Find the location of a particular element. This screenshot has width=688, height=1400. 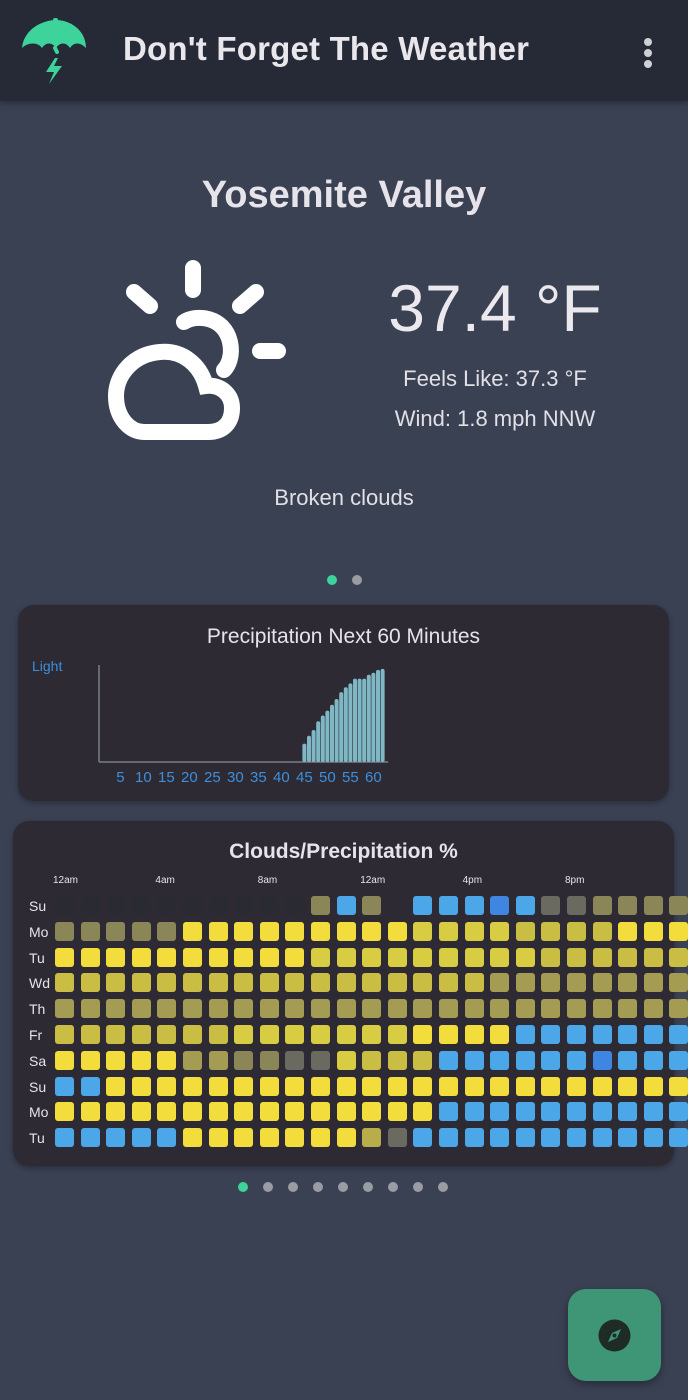

hour-label: 4am is located at coordinates (165, 880).